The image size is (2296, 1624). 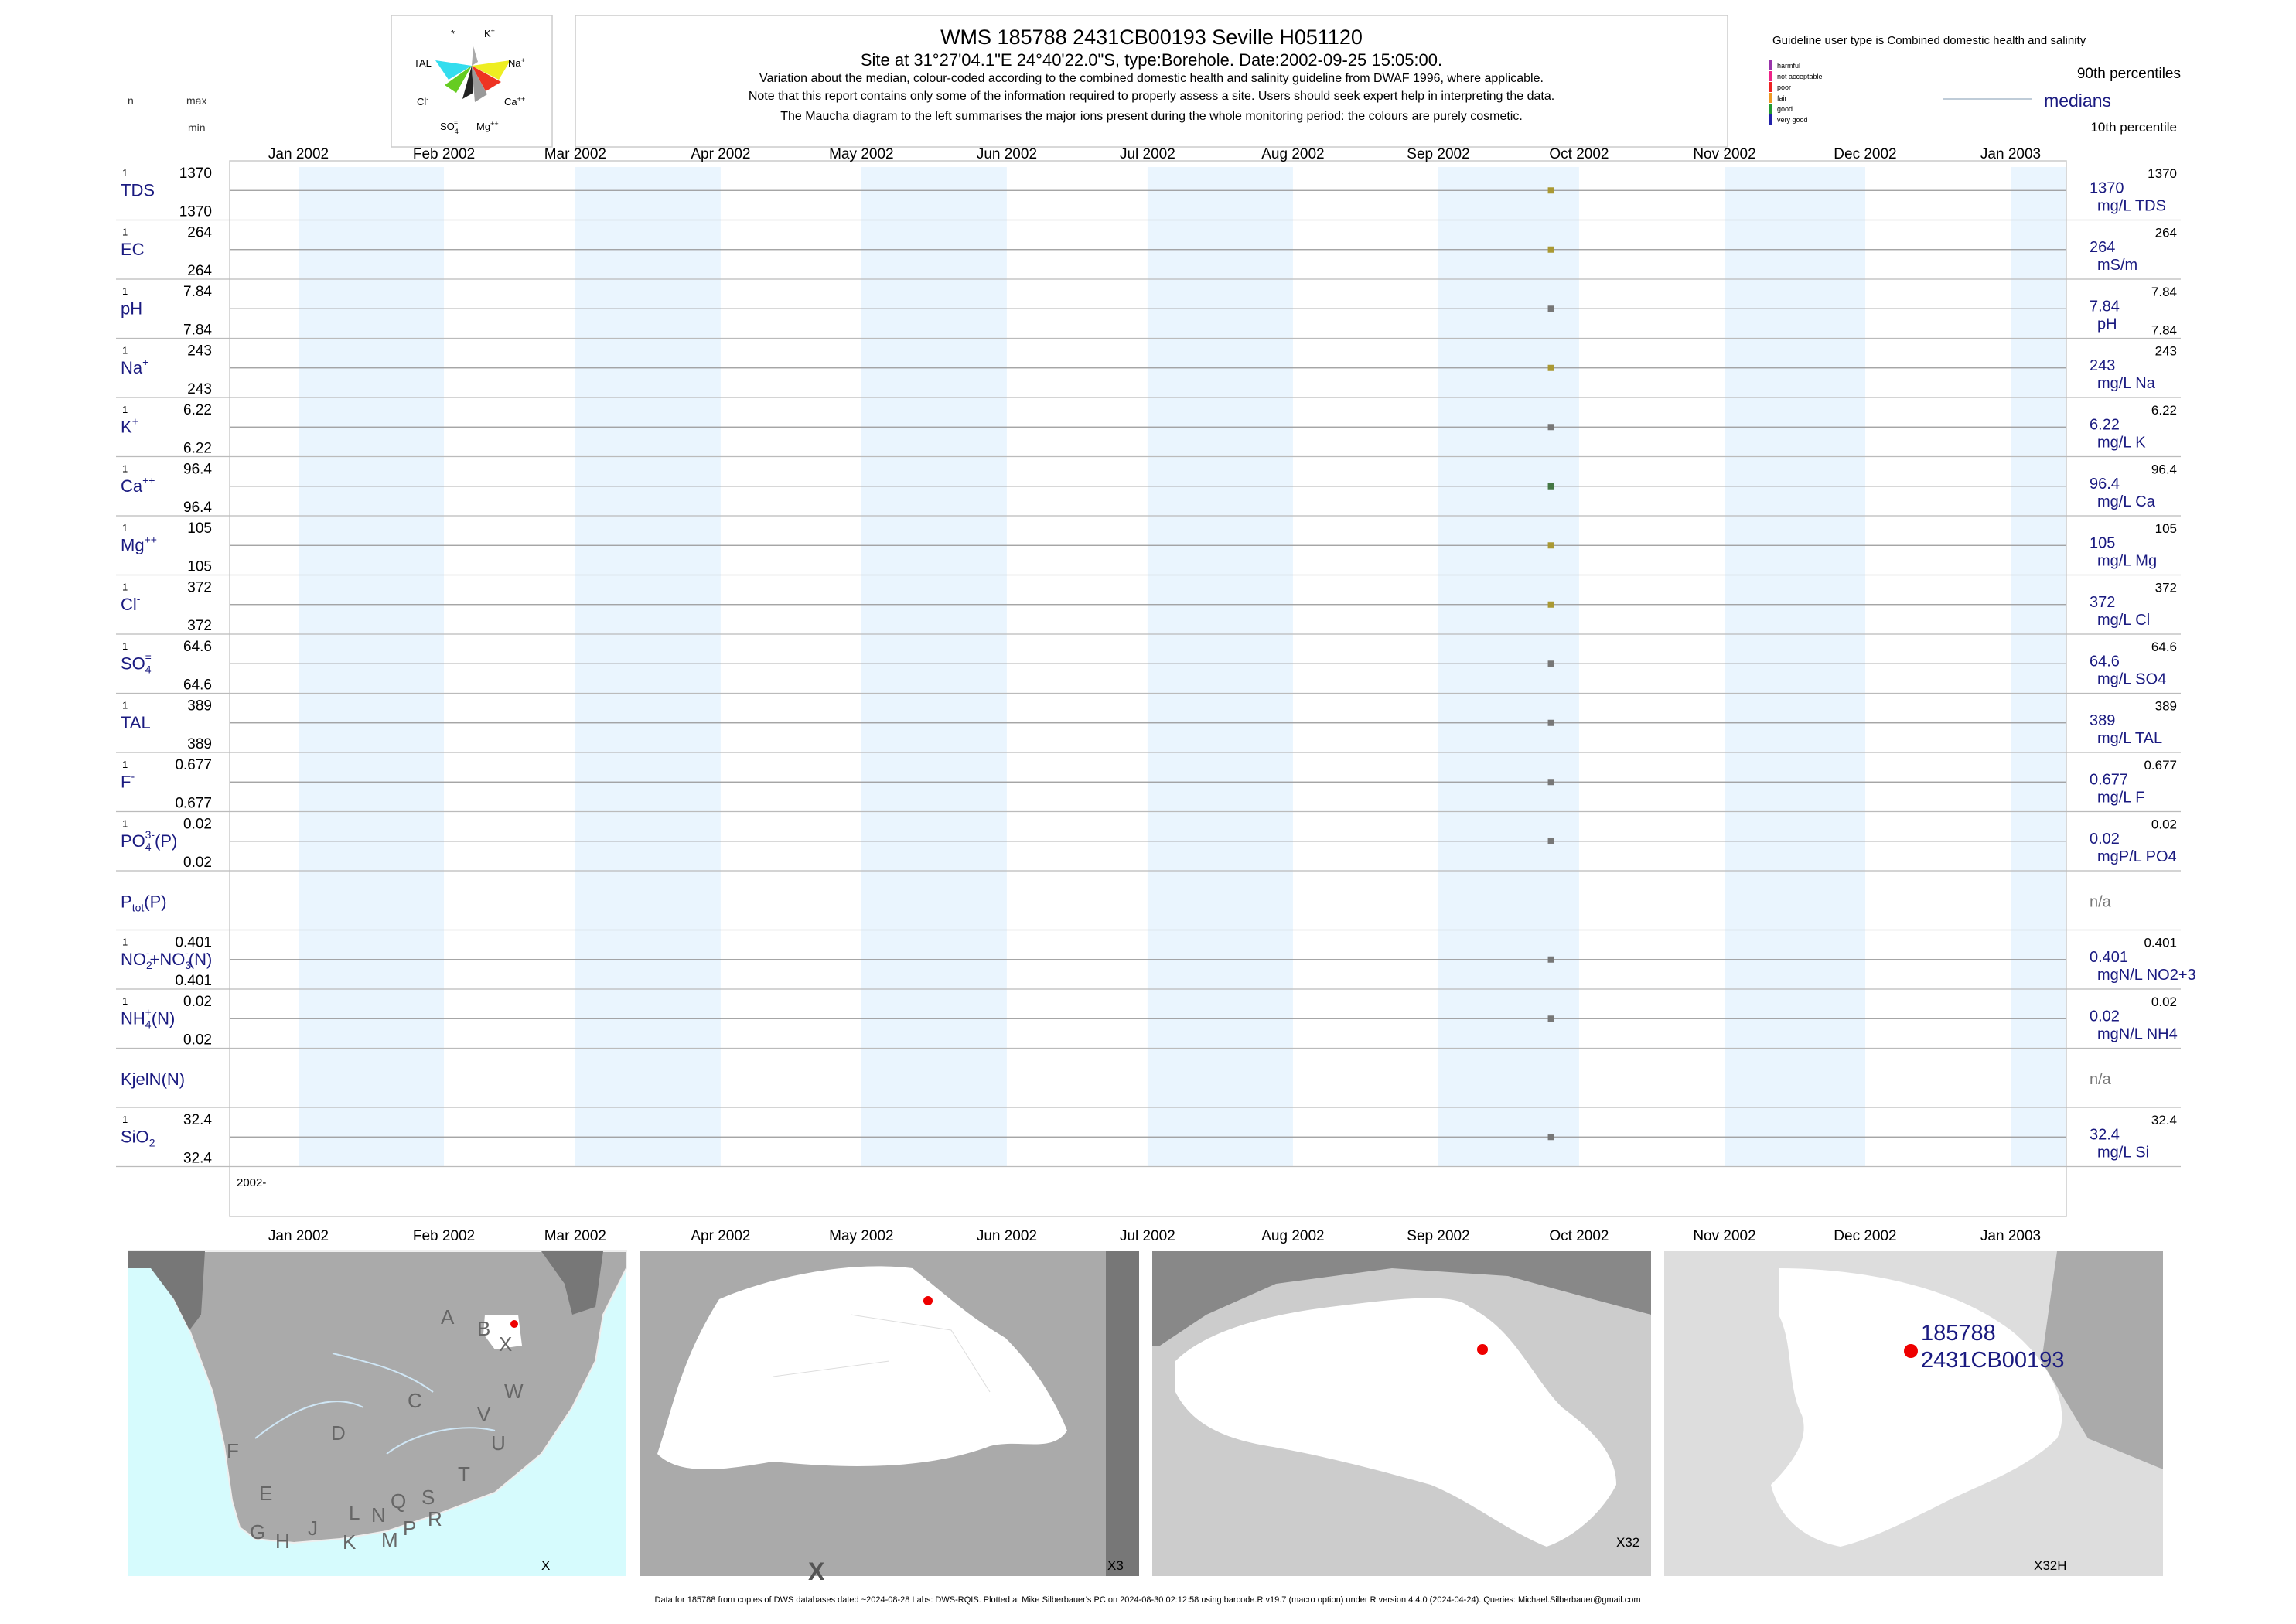 What do you see at coordinates (1916, 1407) in the screenshot?
I see `map-x32h-catchment` at bounding box center [1916, 1407].